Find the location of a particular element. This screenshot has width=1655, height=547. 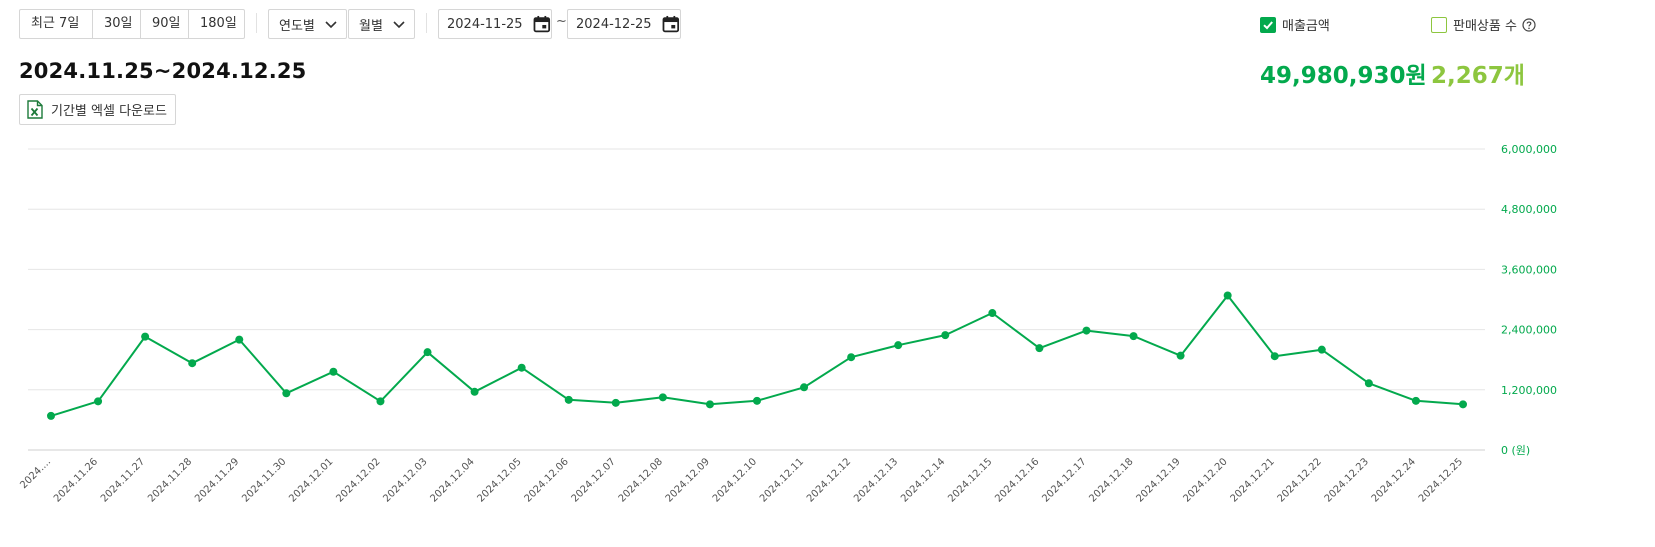

y-tick-label: 6,000,000 is located at coordinates (1529, 149).